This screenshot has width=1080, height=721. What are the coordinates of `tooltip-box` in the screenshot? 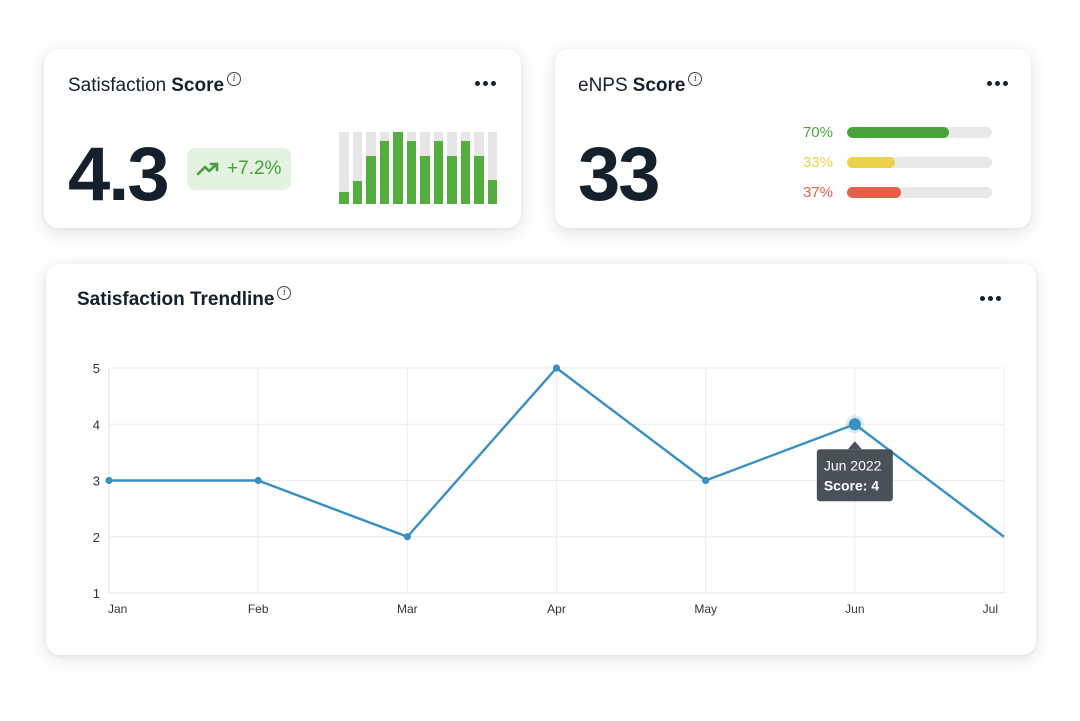 It's located at (854, 475).